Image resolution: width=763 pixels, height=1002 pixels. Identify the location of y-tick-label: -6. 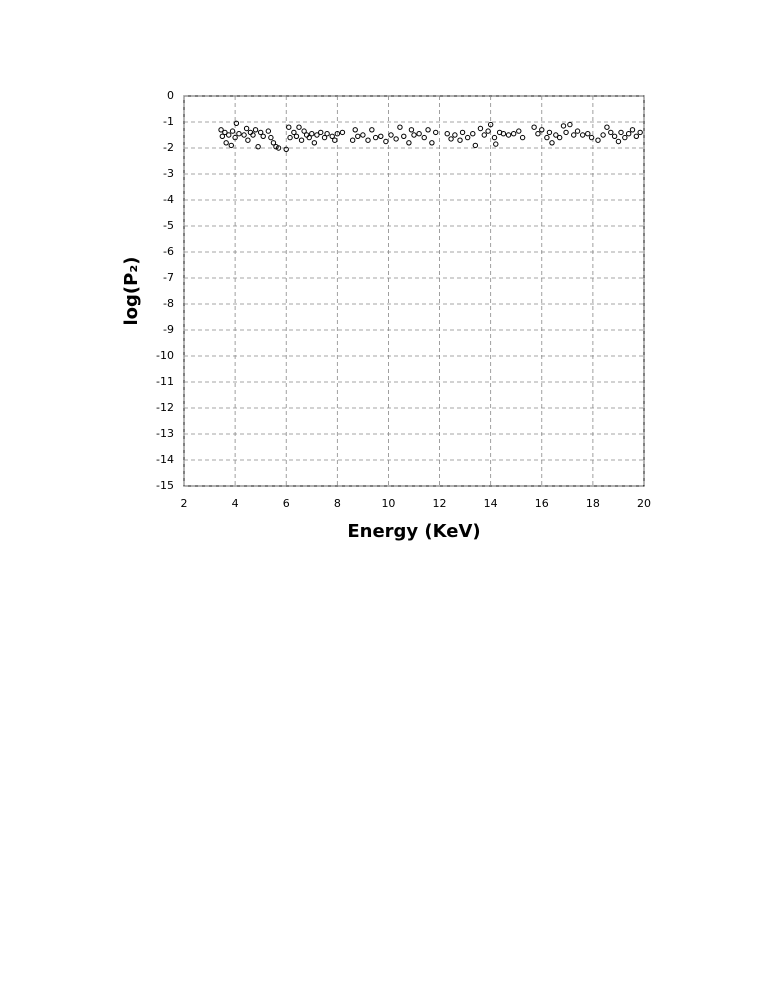
(168, 251).